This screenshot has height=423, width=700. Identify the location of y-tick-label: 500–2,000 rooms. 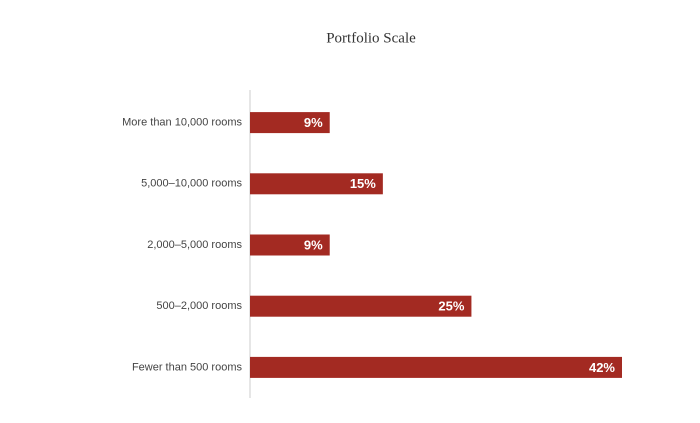
(199, 306).